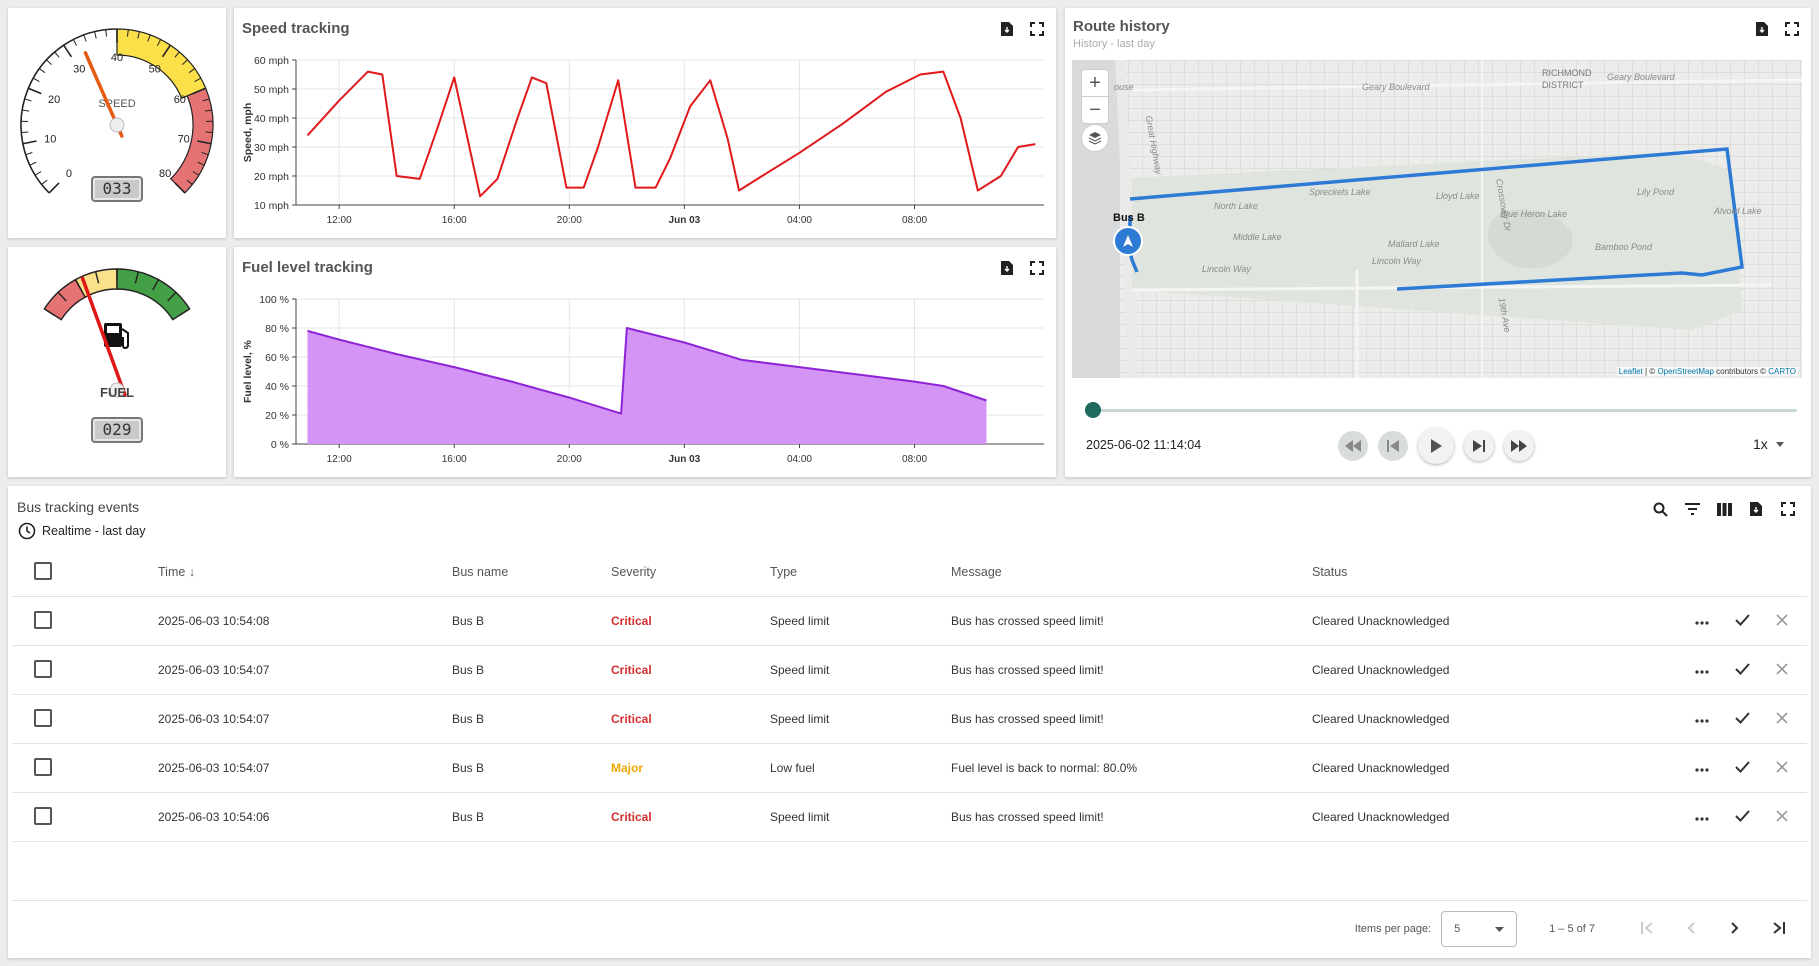 This screenshot has width=1819, height=966. What do you see at coordinates (296, 28) in the screenshot?
I see `speed-chart-title: Speed tracking` at bounding box center [296, 28].